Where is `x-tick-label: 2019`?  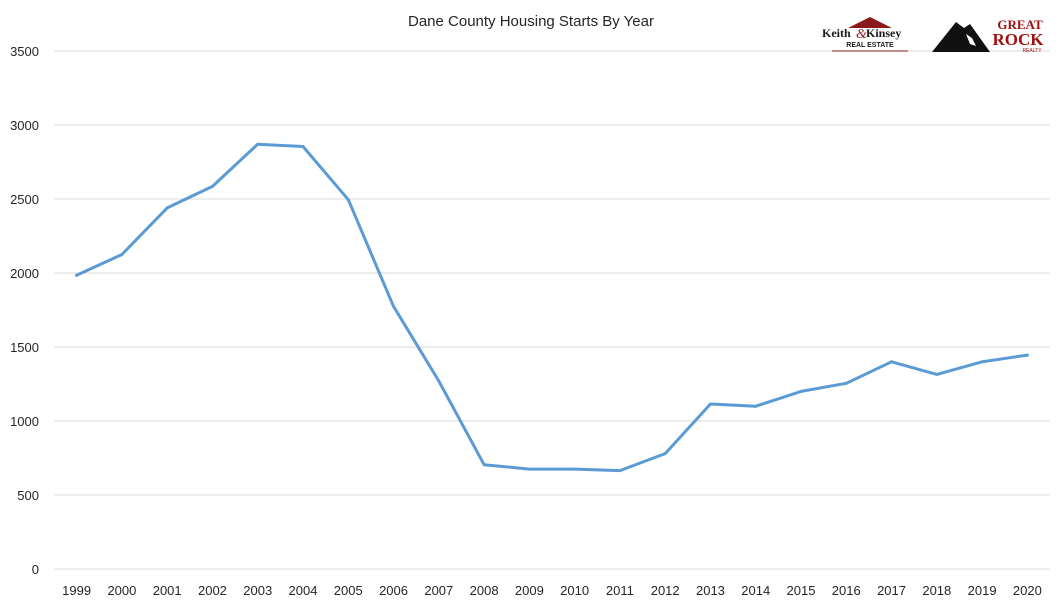
x-tick-label: 2019 is located at coordinates (982, 590).